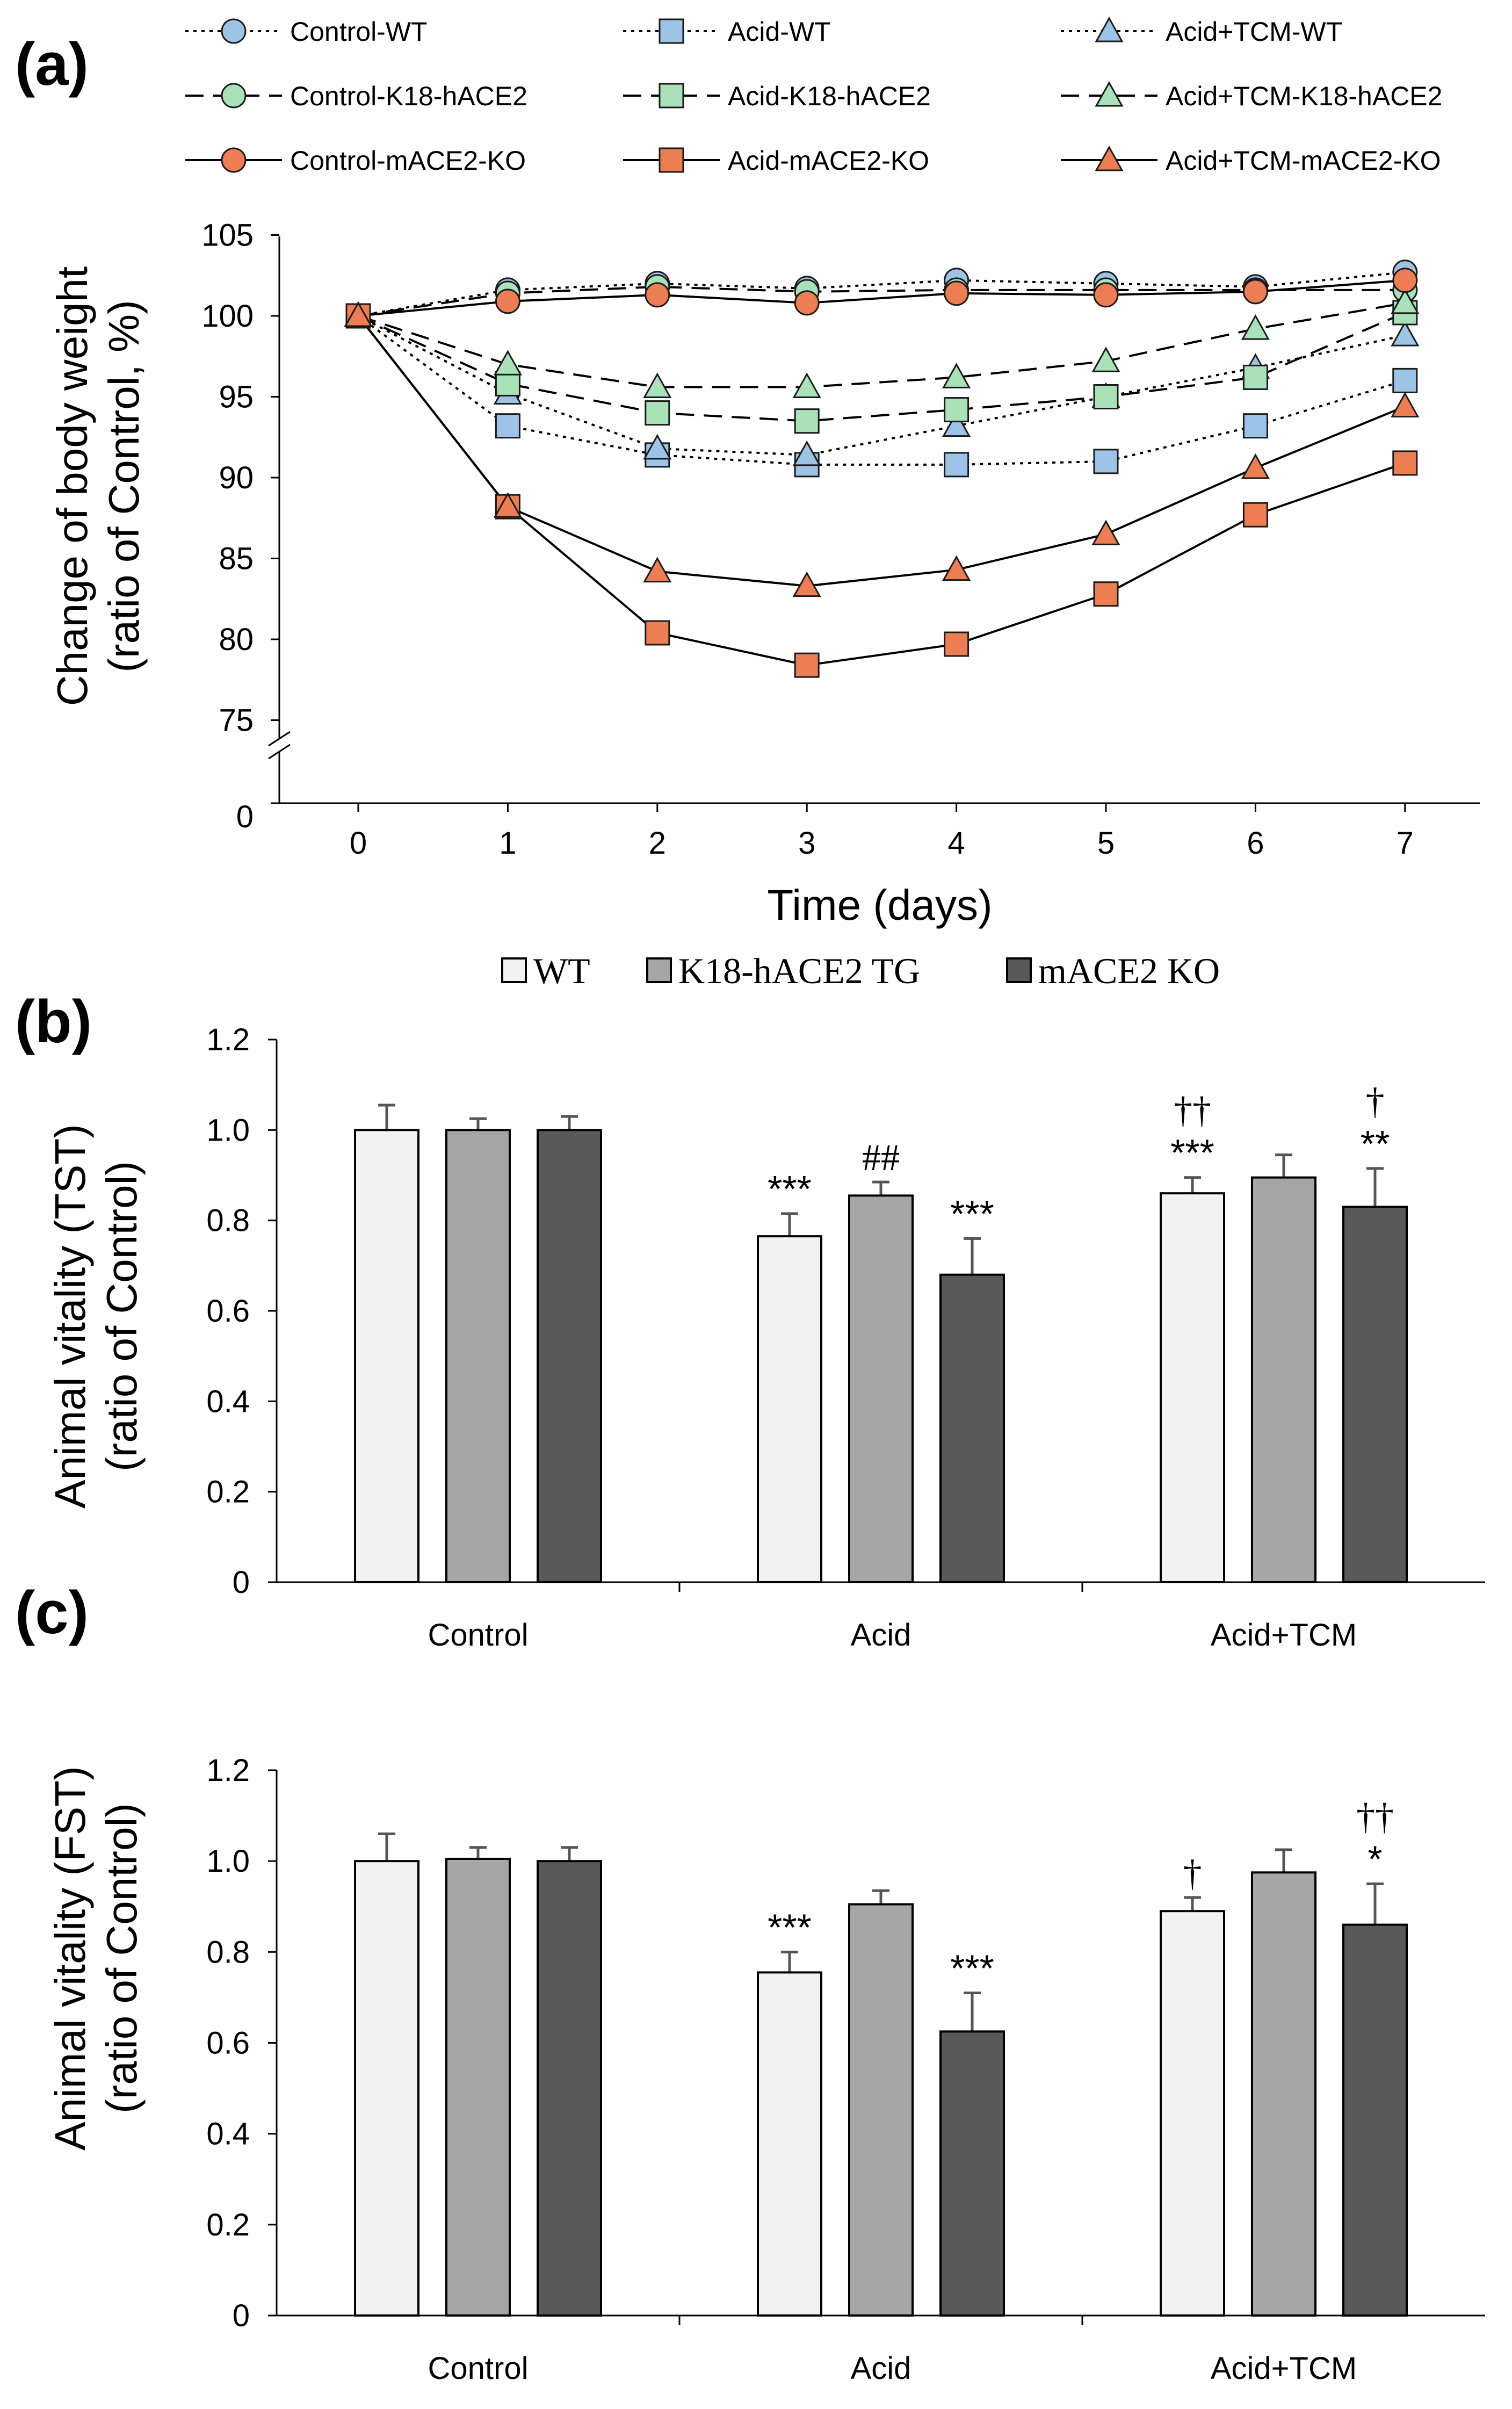 The image size is (1512, 2409). I want to click on series-line-acid-tcm-wt, so click(882, 385).